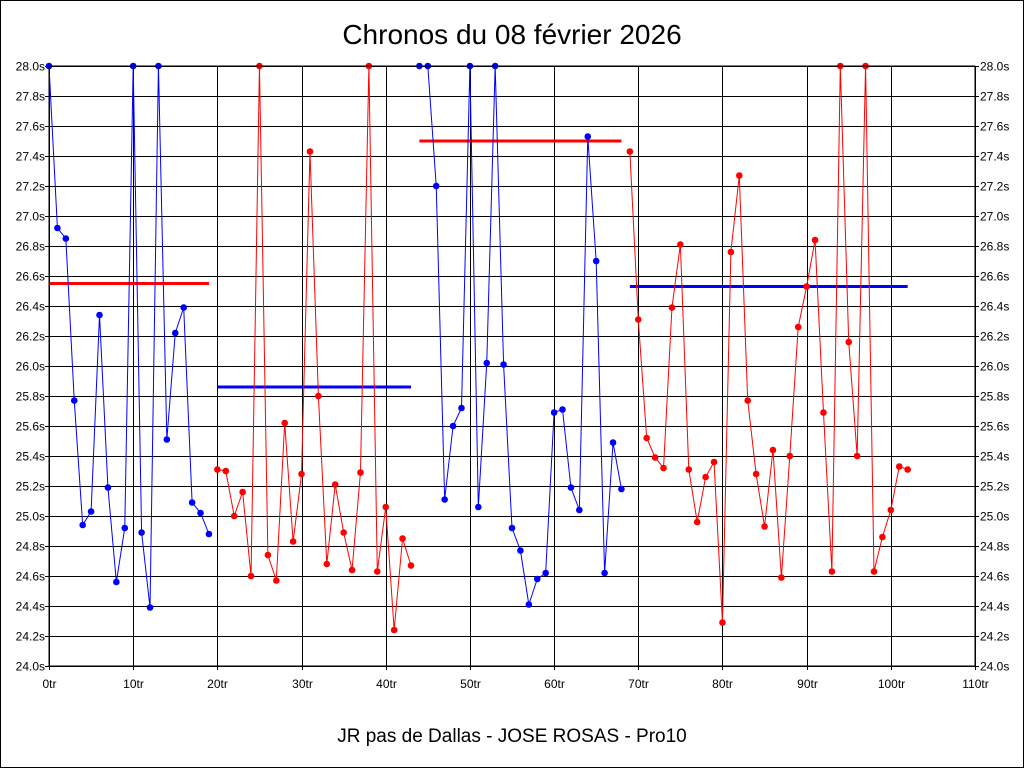 The image size is (1024, 768). What do you see at coordinates (30, 187) in the screenshot?
I see `y-tick-label-left: 27.2s` at bounding box center [30, 187].